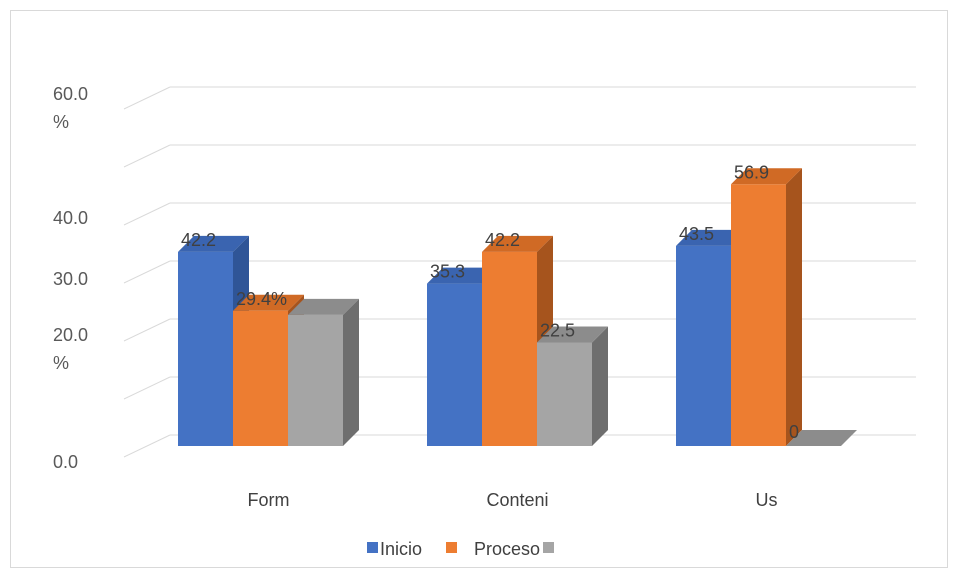 This screenshot has width=959, height=578. What do you see at coordinates (557, 331) in the screenshot?
I see `data-label: 22.5` at bounding box center [557, 331].